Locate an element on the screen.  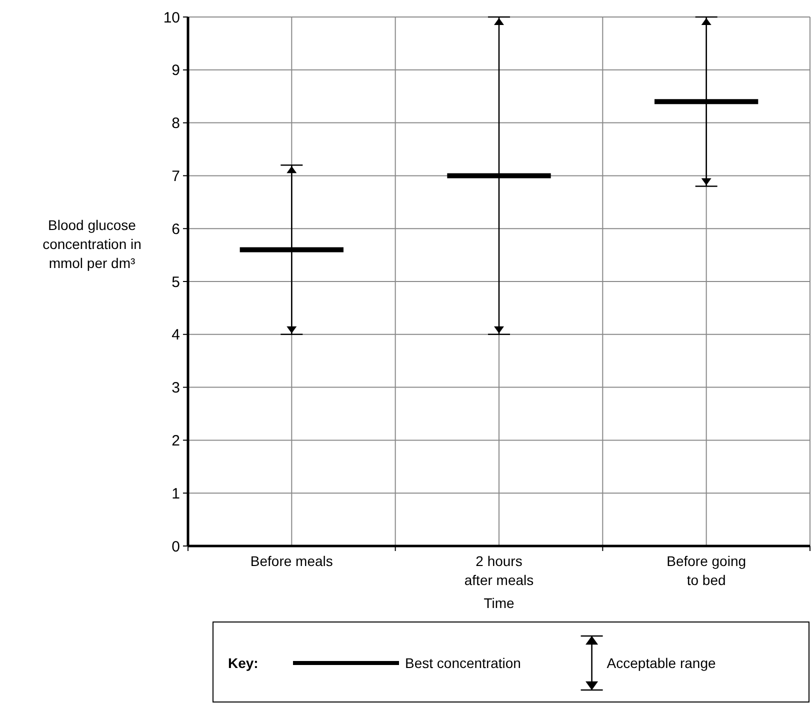
y-tick-label: 4 is located at coordinates (176, 335).